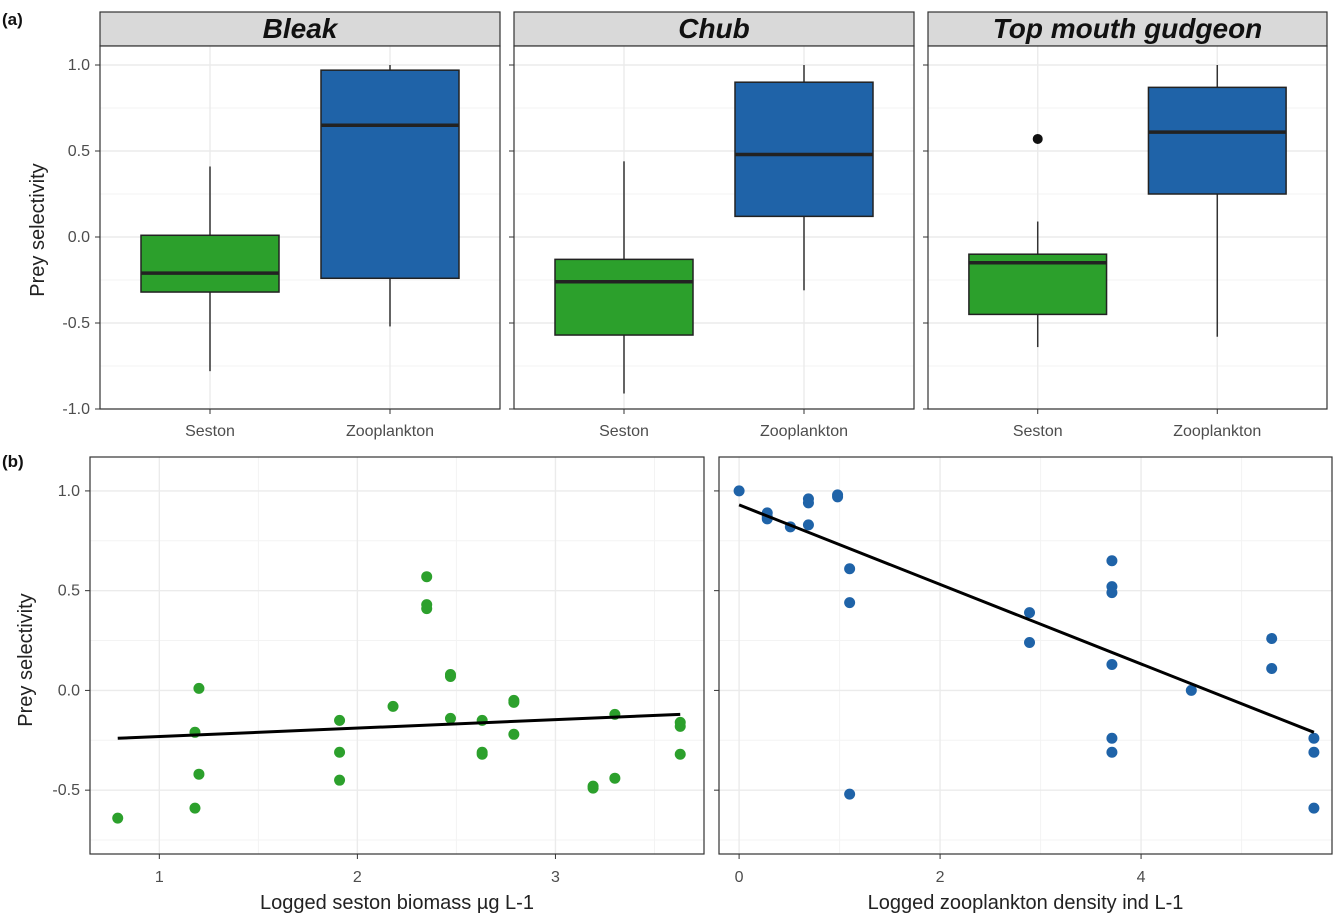  What do you see at coordinates (555, 877) in the screenshot?
I see `x-tick-label: 3` at bounding box center [555, 877].